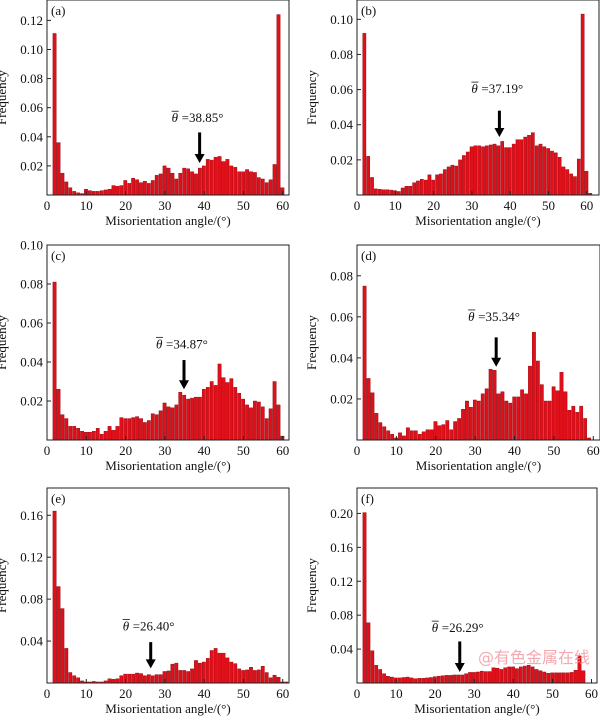 This screenshot has width=600, height=716. Describe the element at coordinates (31, 136) in the screenshot. I see `y-tick-label: 0.04` at that location.